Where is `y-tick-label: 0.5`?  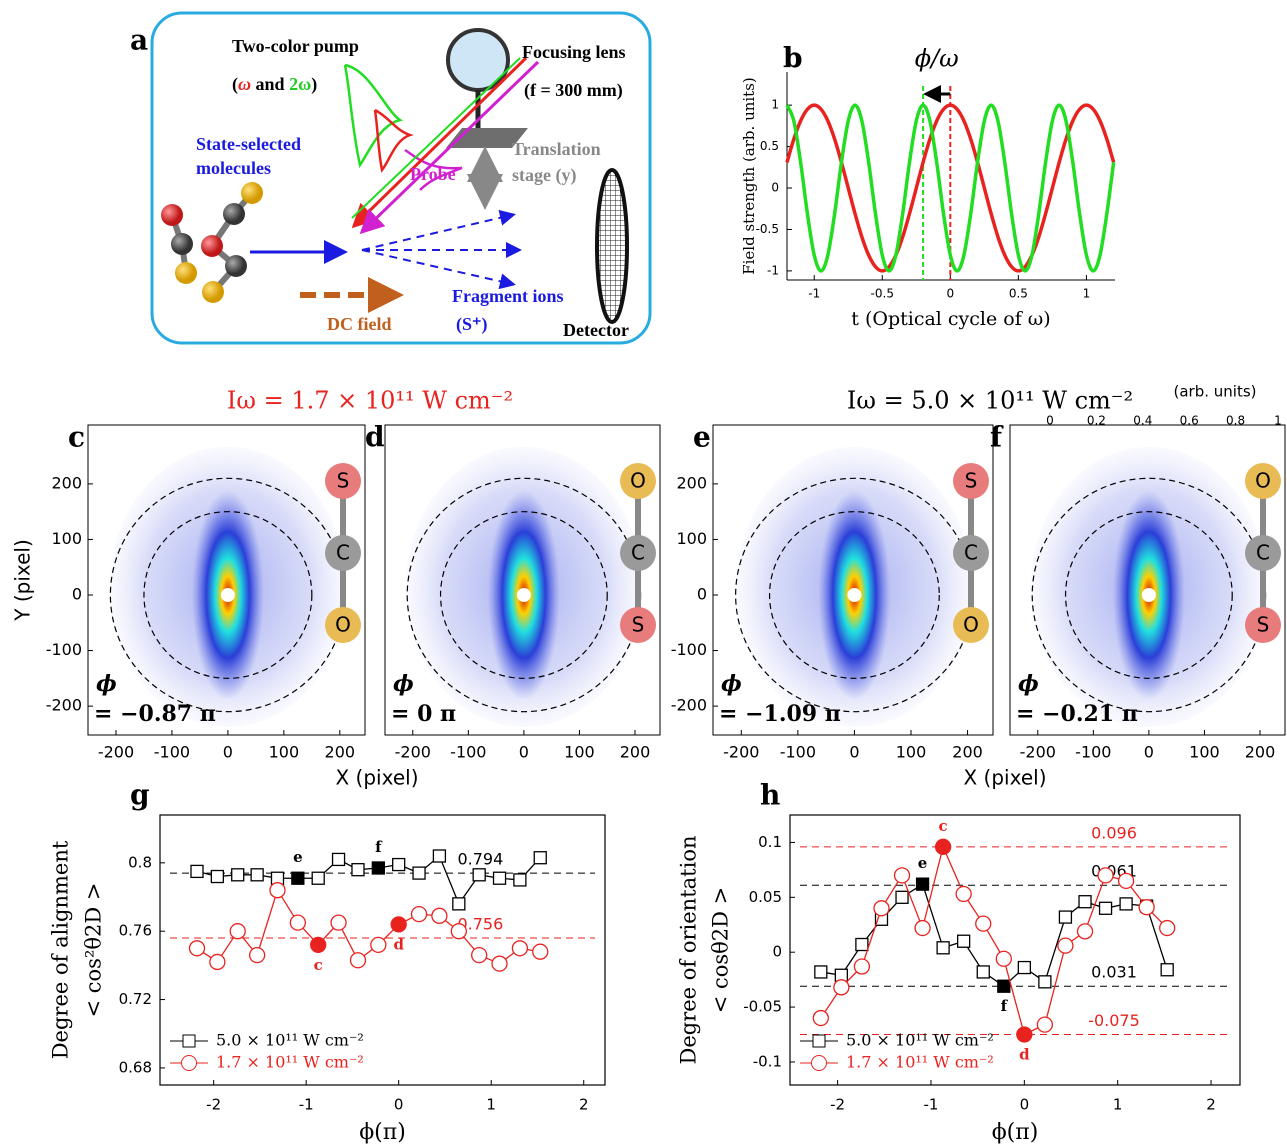 y-tick-label: 0.5 is located at coordinates (769, 146).